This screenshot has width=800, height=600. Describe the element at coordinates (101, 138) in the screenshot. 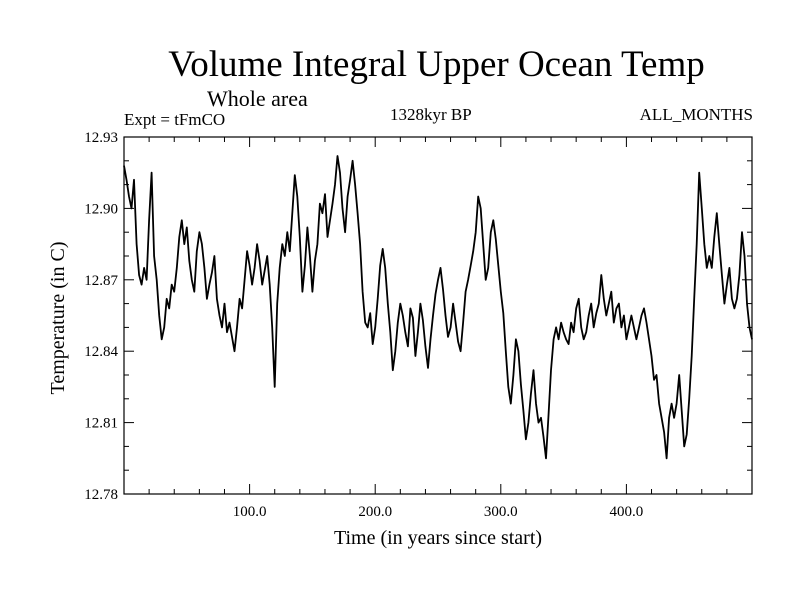

I see `y-tick-label: 12.93` at that location.